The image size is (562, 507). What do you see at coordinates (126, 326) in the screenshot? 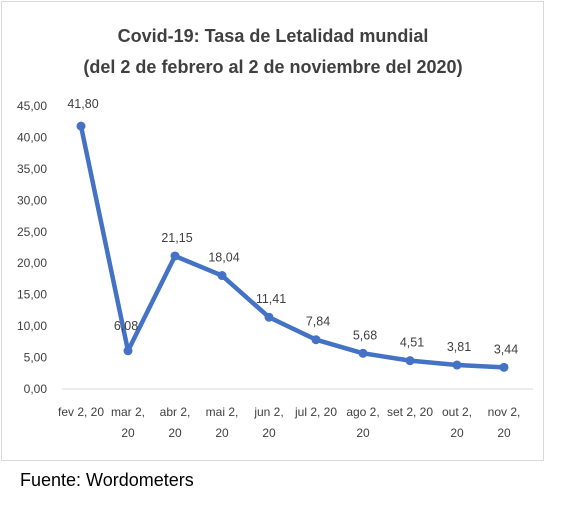
I see `data-label: 6,08` at bounding box center [126, 326].